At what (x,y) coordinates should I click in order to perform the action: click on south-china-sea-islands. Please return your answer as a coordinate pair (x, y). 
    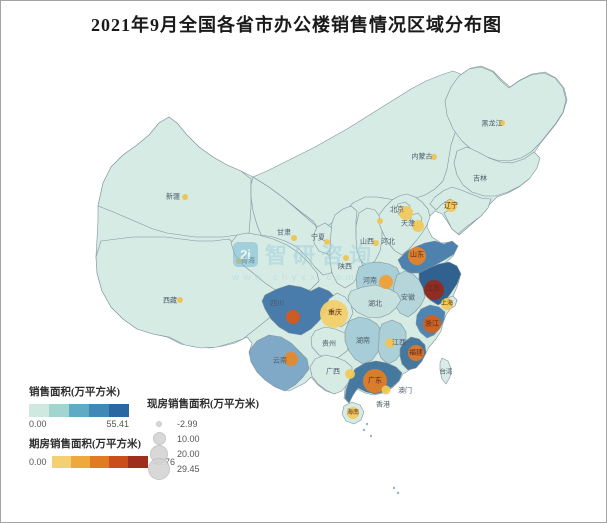
    Looking at the image, I should click on (381, 458).